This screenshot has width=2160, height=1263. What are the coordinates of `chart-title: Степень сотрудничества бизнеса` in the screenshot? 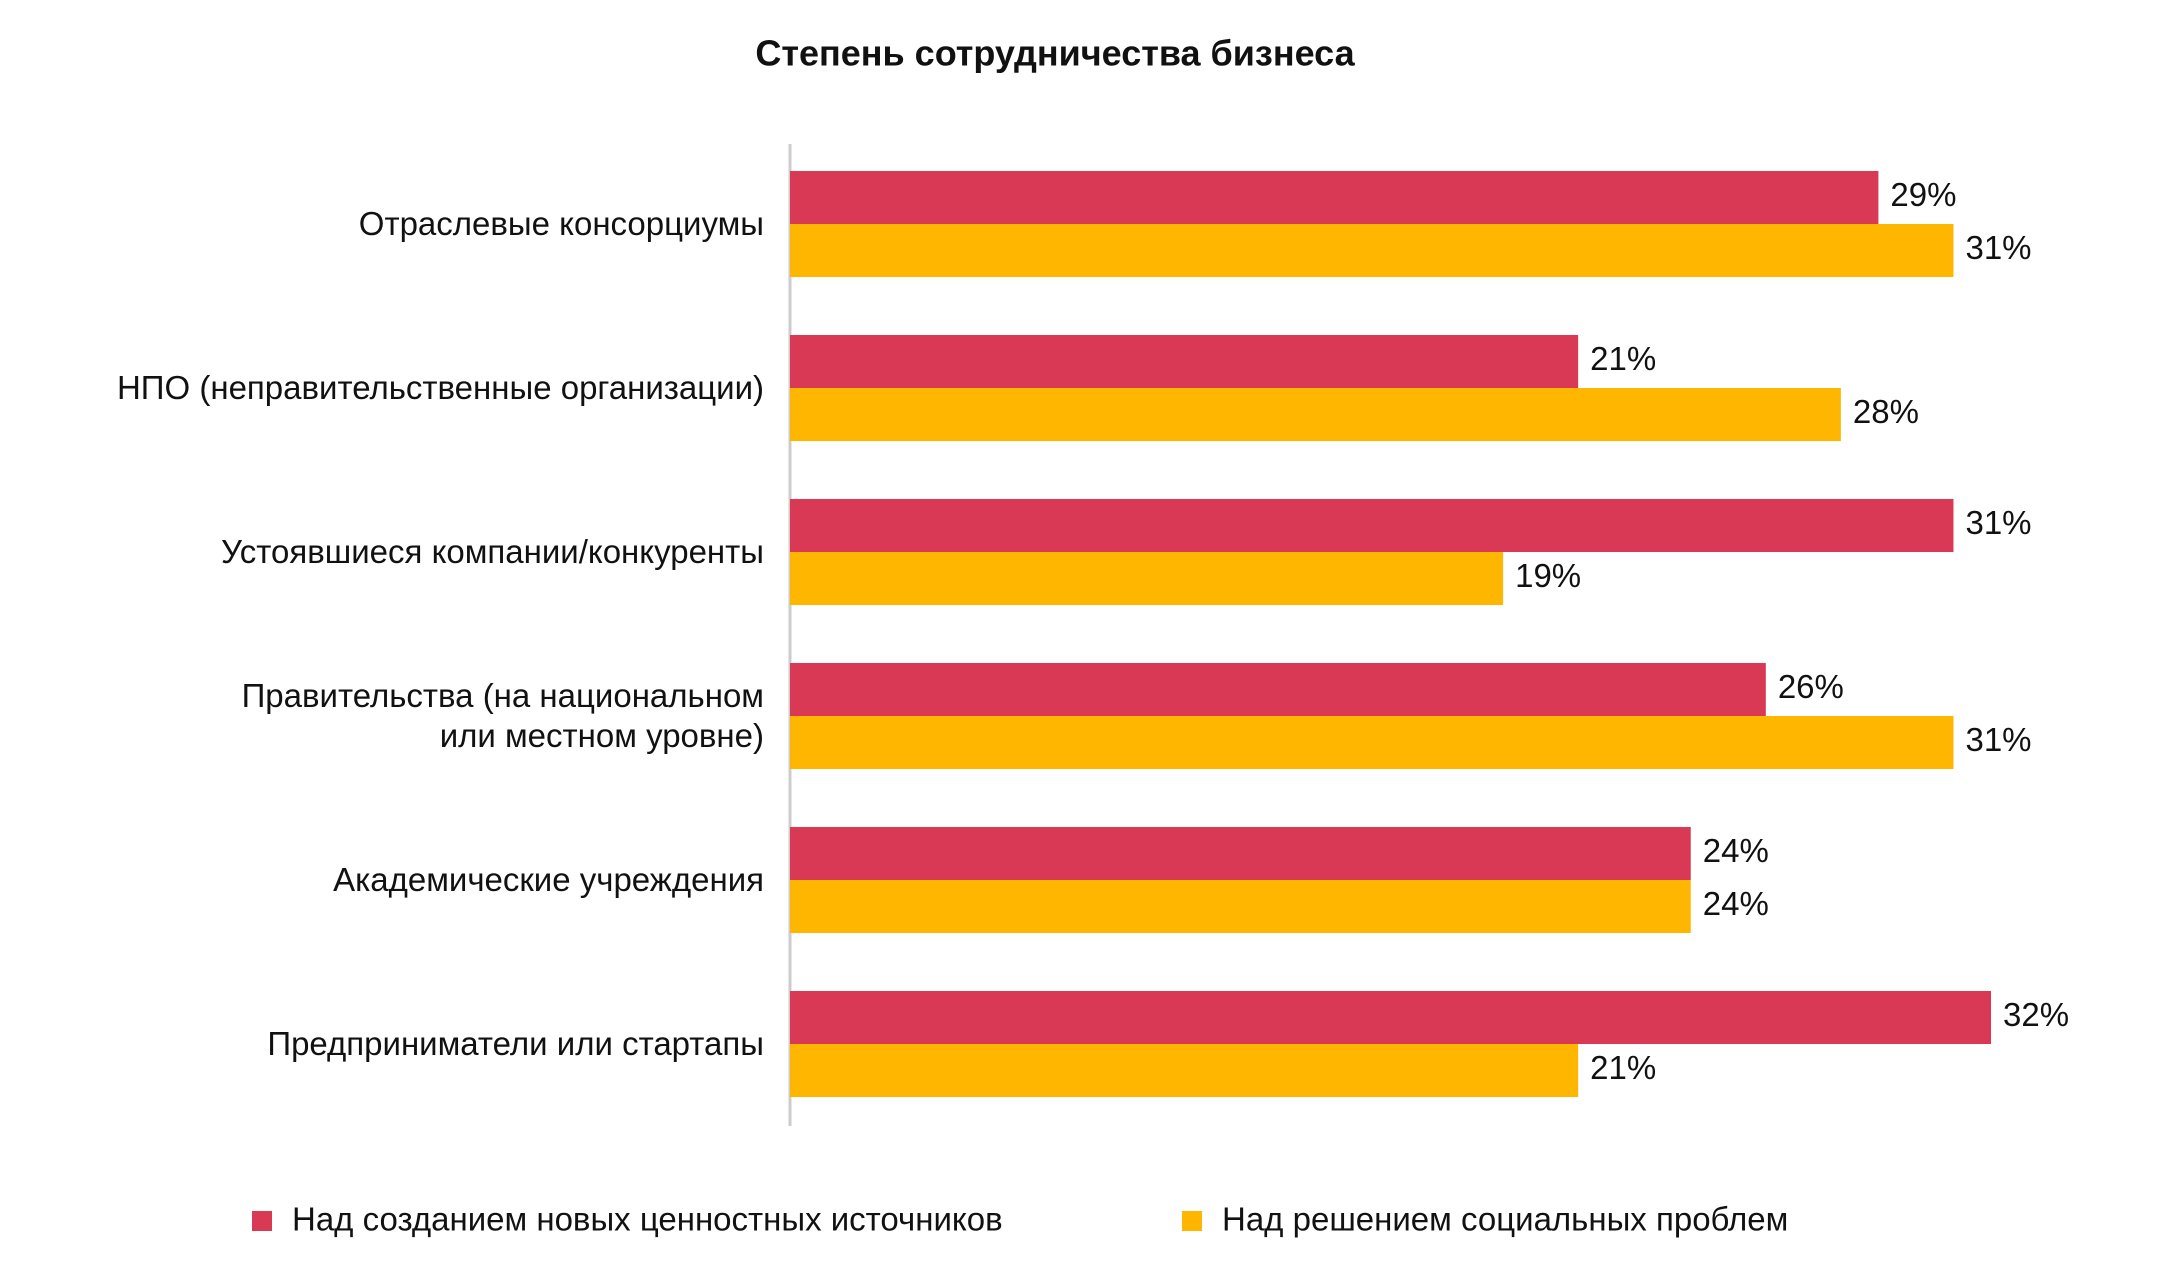 It's located at (1055, 53).